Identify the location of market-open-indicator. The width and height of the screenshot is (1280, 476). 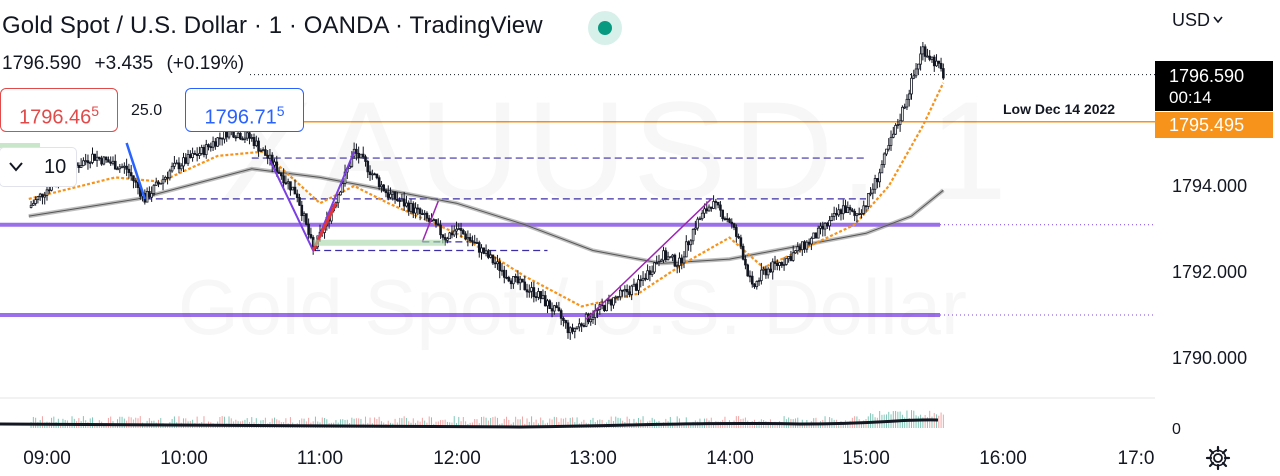
(605, 28).